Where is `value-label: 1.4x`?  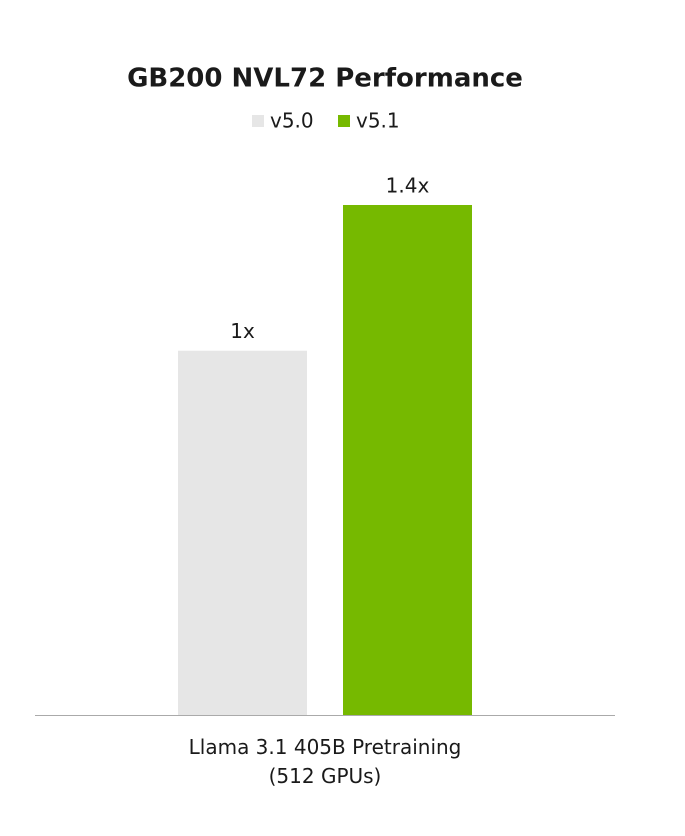
value-label: 1.4x is located at coordinates (408, 186).